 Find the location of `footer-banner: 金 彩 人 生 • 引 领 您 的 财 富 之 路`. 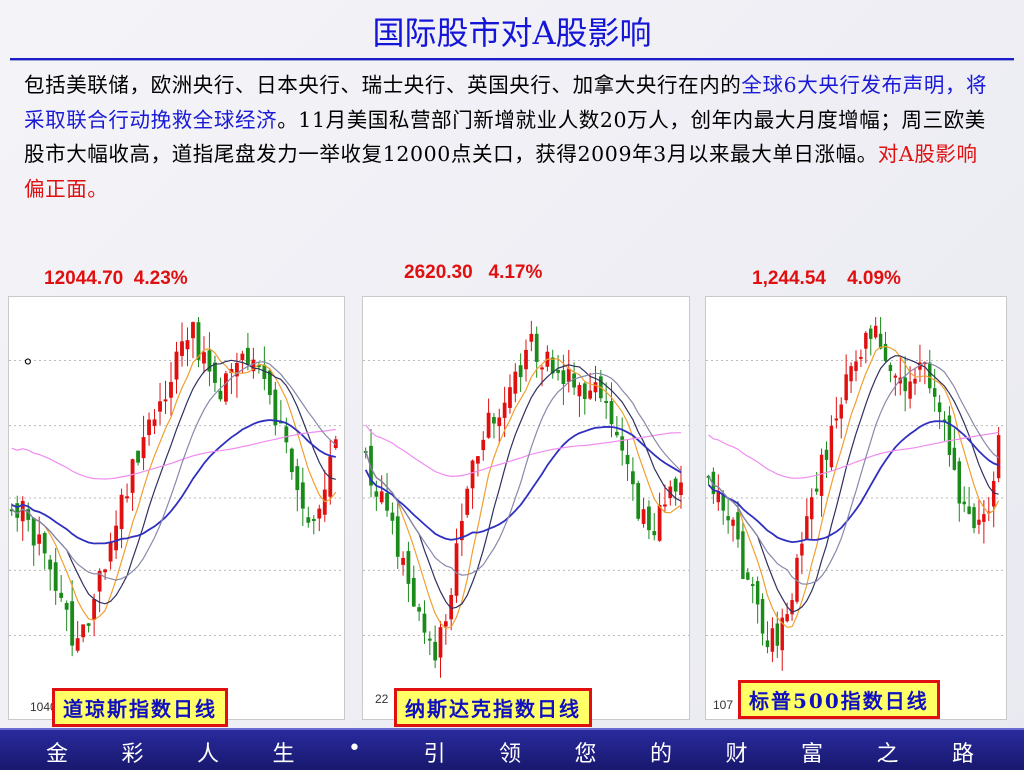

footer-banner: 金 彩 人 生 • 引 领 您 的 财 富 之 路 is located at coordinates (512, 749).